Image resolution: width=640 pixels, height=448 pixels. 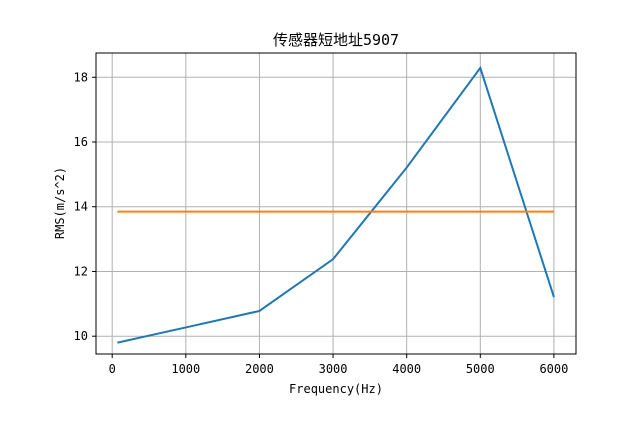 What do you see at coordinates (553, 369) in the screenshot?
I see `x-tick-label: 6000` at bounding box center [553, 369].